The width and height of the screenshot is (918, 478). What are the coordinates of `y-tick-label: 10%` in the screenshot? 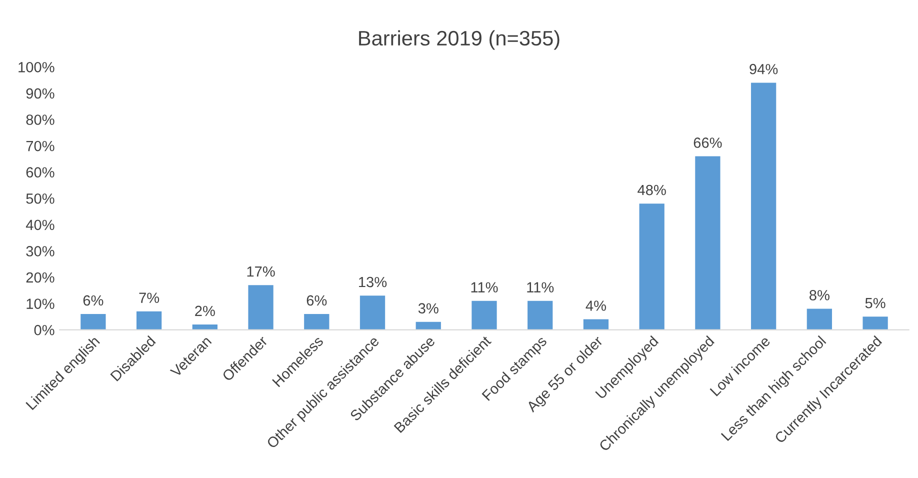 It's located at (40, 303).